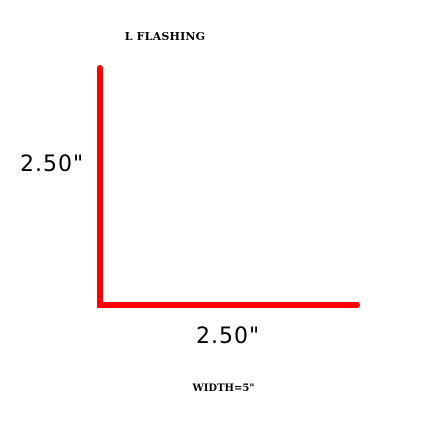  What do you see at coordinates (165, 36) in the screenshot?
I see `diagram-title: L FLASHING` at bounding box center [165, 36].